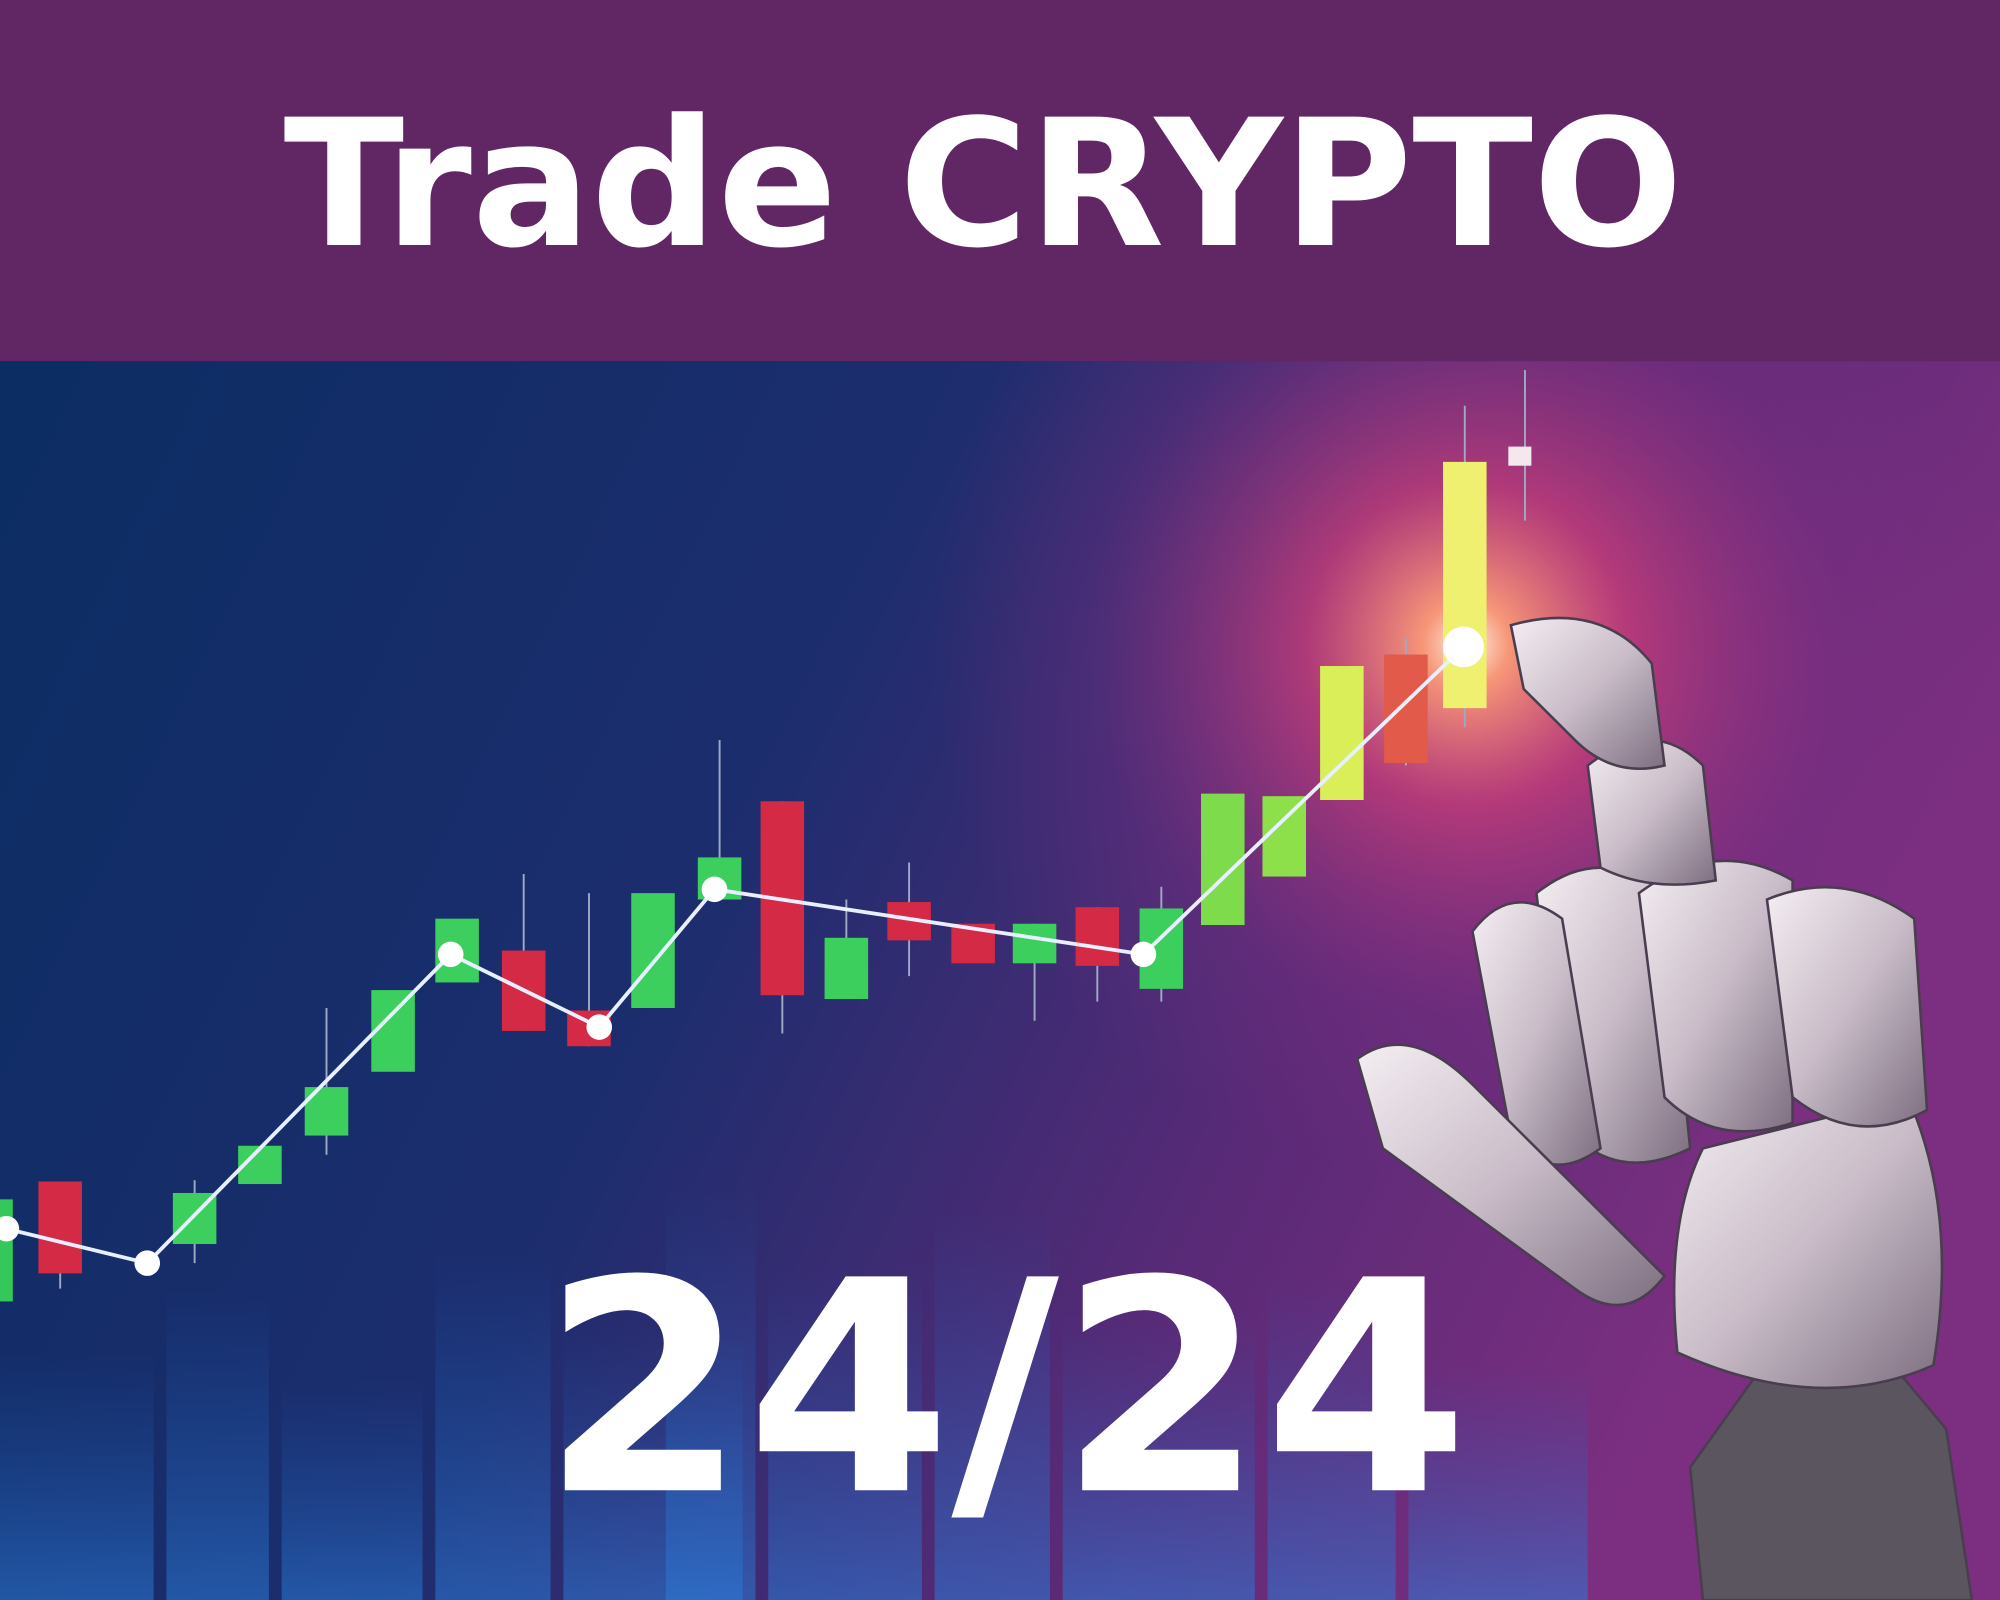 Image resolution: width=2000 pixels, height=1600 pixels. Describe the element at coordinates (984, 184) in the screenshot. I see `header-title: Trade CRYPTO` at that location.